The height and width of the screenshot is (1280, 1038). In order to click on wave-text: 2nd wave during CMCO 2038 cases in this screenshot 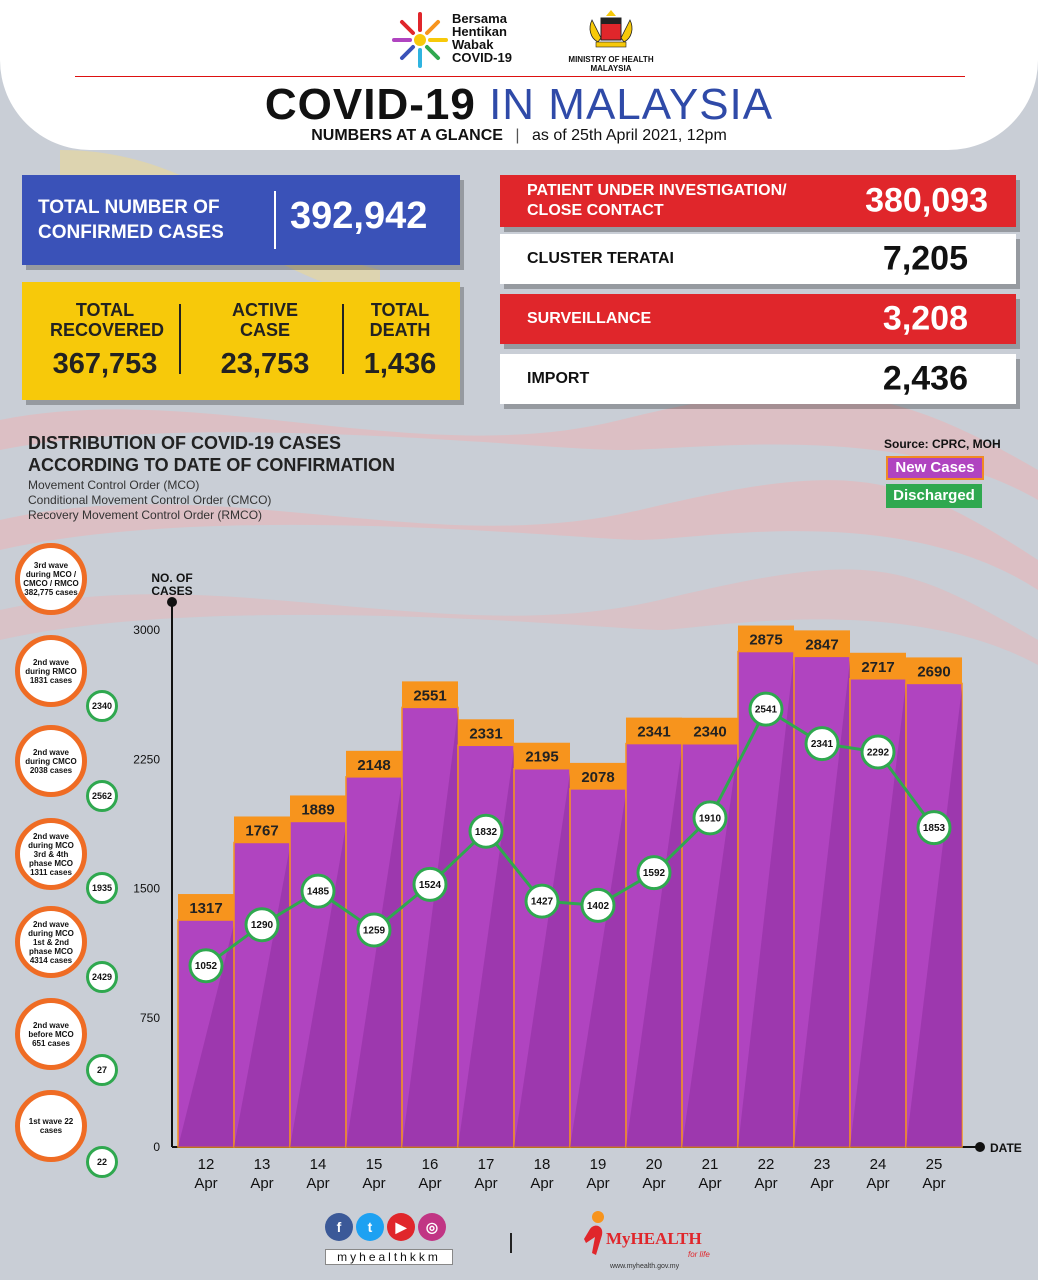, I will do `click(51, 761)`.